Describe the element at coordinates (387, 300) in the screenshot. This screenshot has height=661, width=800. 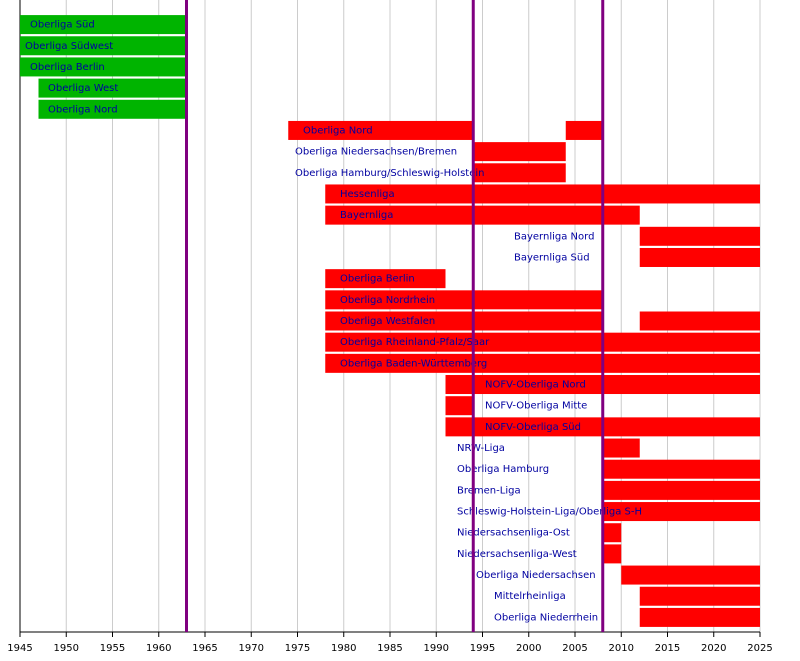
I see `row-label: Oberliga Nordrhein` at that location.